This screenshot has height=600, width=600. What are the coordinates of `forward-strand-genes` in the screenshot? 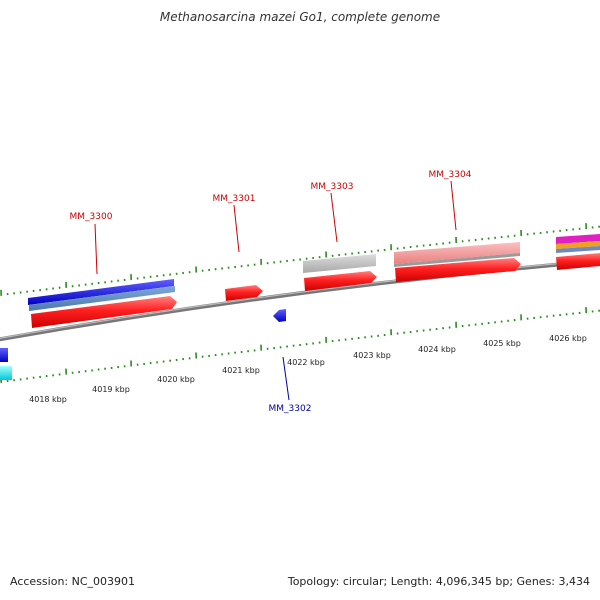 It's located at (315, 290).